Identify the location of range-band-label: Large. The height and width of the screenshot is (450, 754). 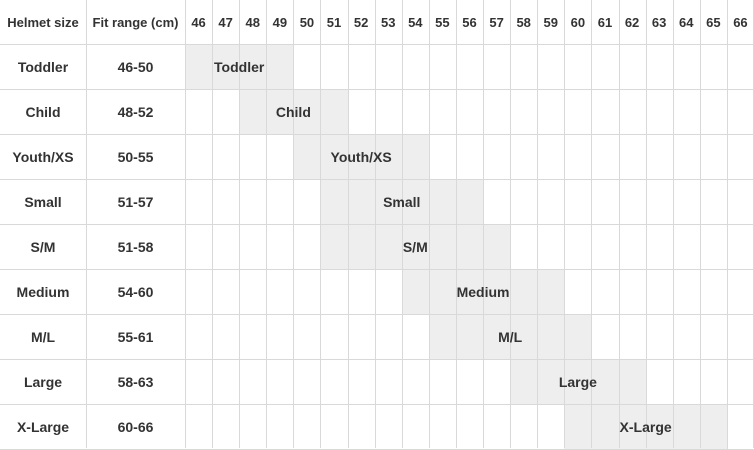
(577, 381).